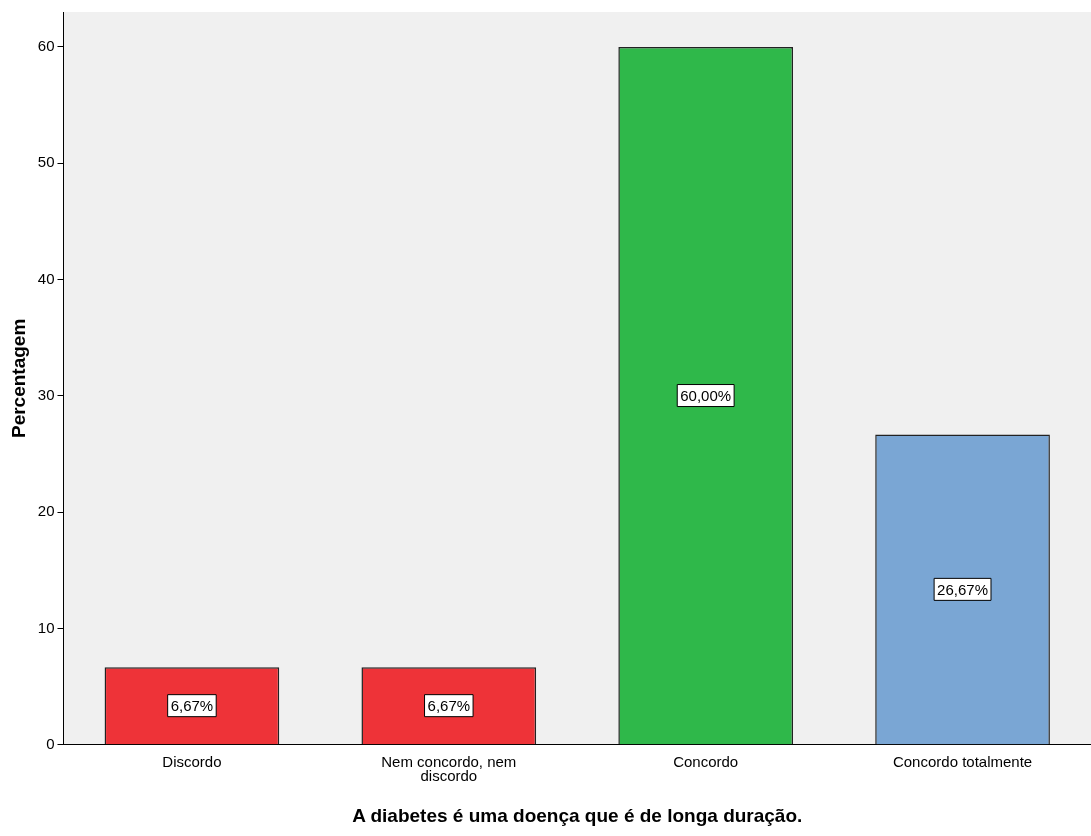 Image resolution: width=1091 pixels, height=836 pixels. What do you see at coordinates (46, 46) in the screenshot?
I see `y-tick-label: 60` at bounding box center [46, 46].